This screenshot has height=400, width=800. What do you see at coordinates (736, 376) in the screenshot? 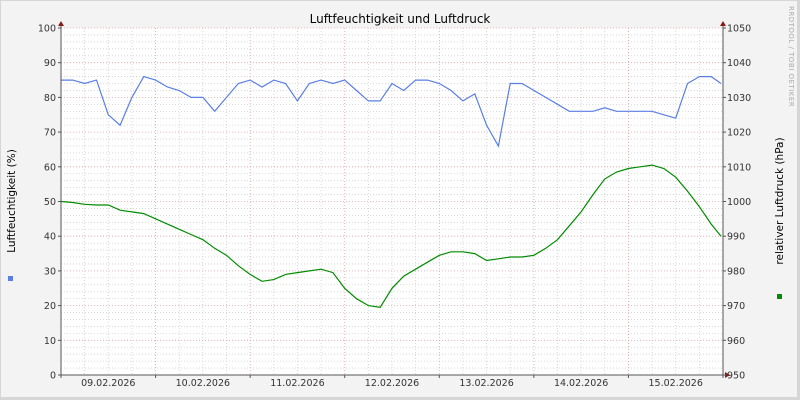
I see `y2-tick-label: 950` at bounding box center [736, 376].